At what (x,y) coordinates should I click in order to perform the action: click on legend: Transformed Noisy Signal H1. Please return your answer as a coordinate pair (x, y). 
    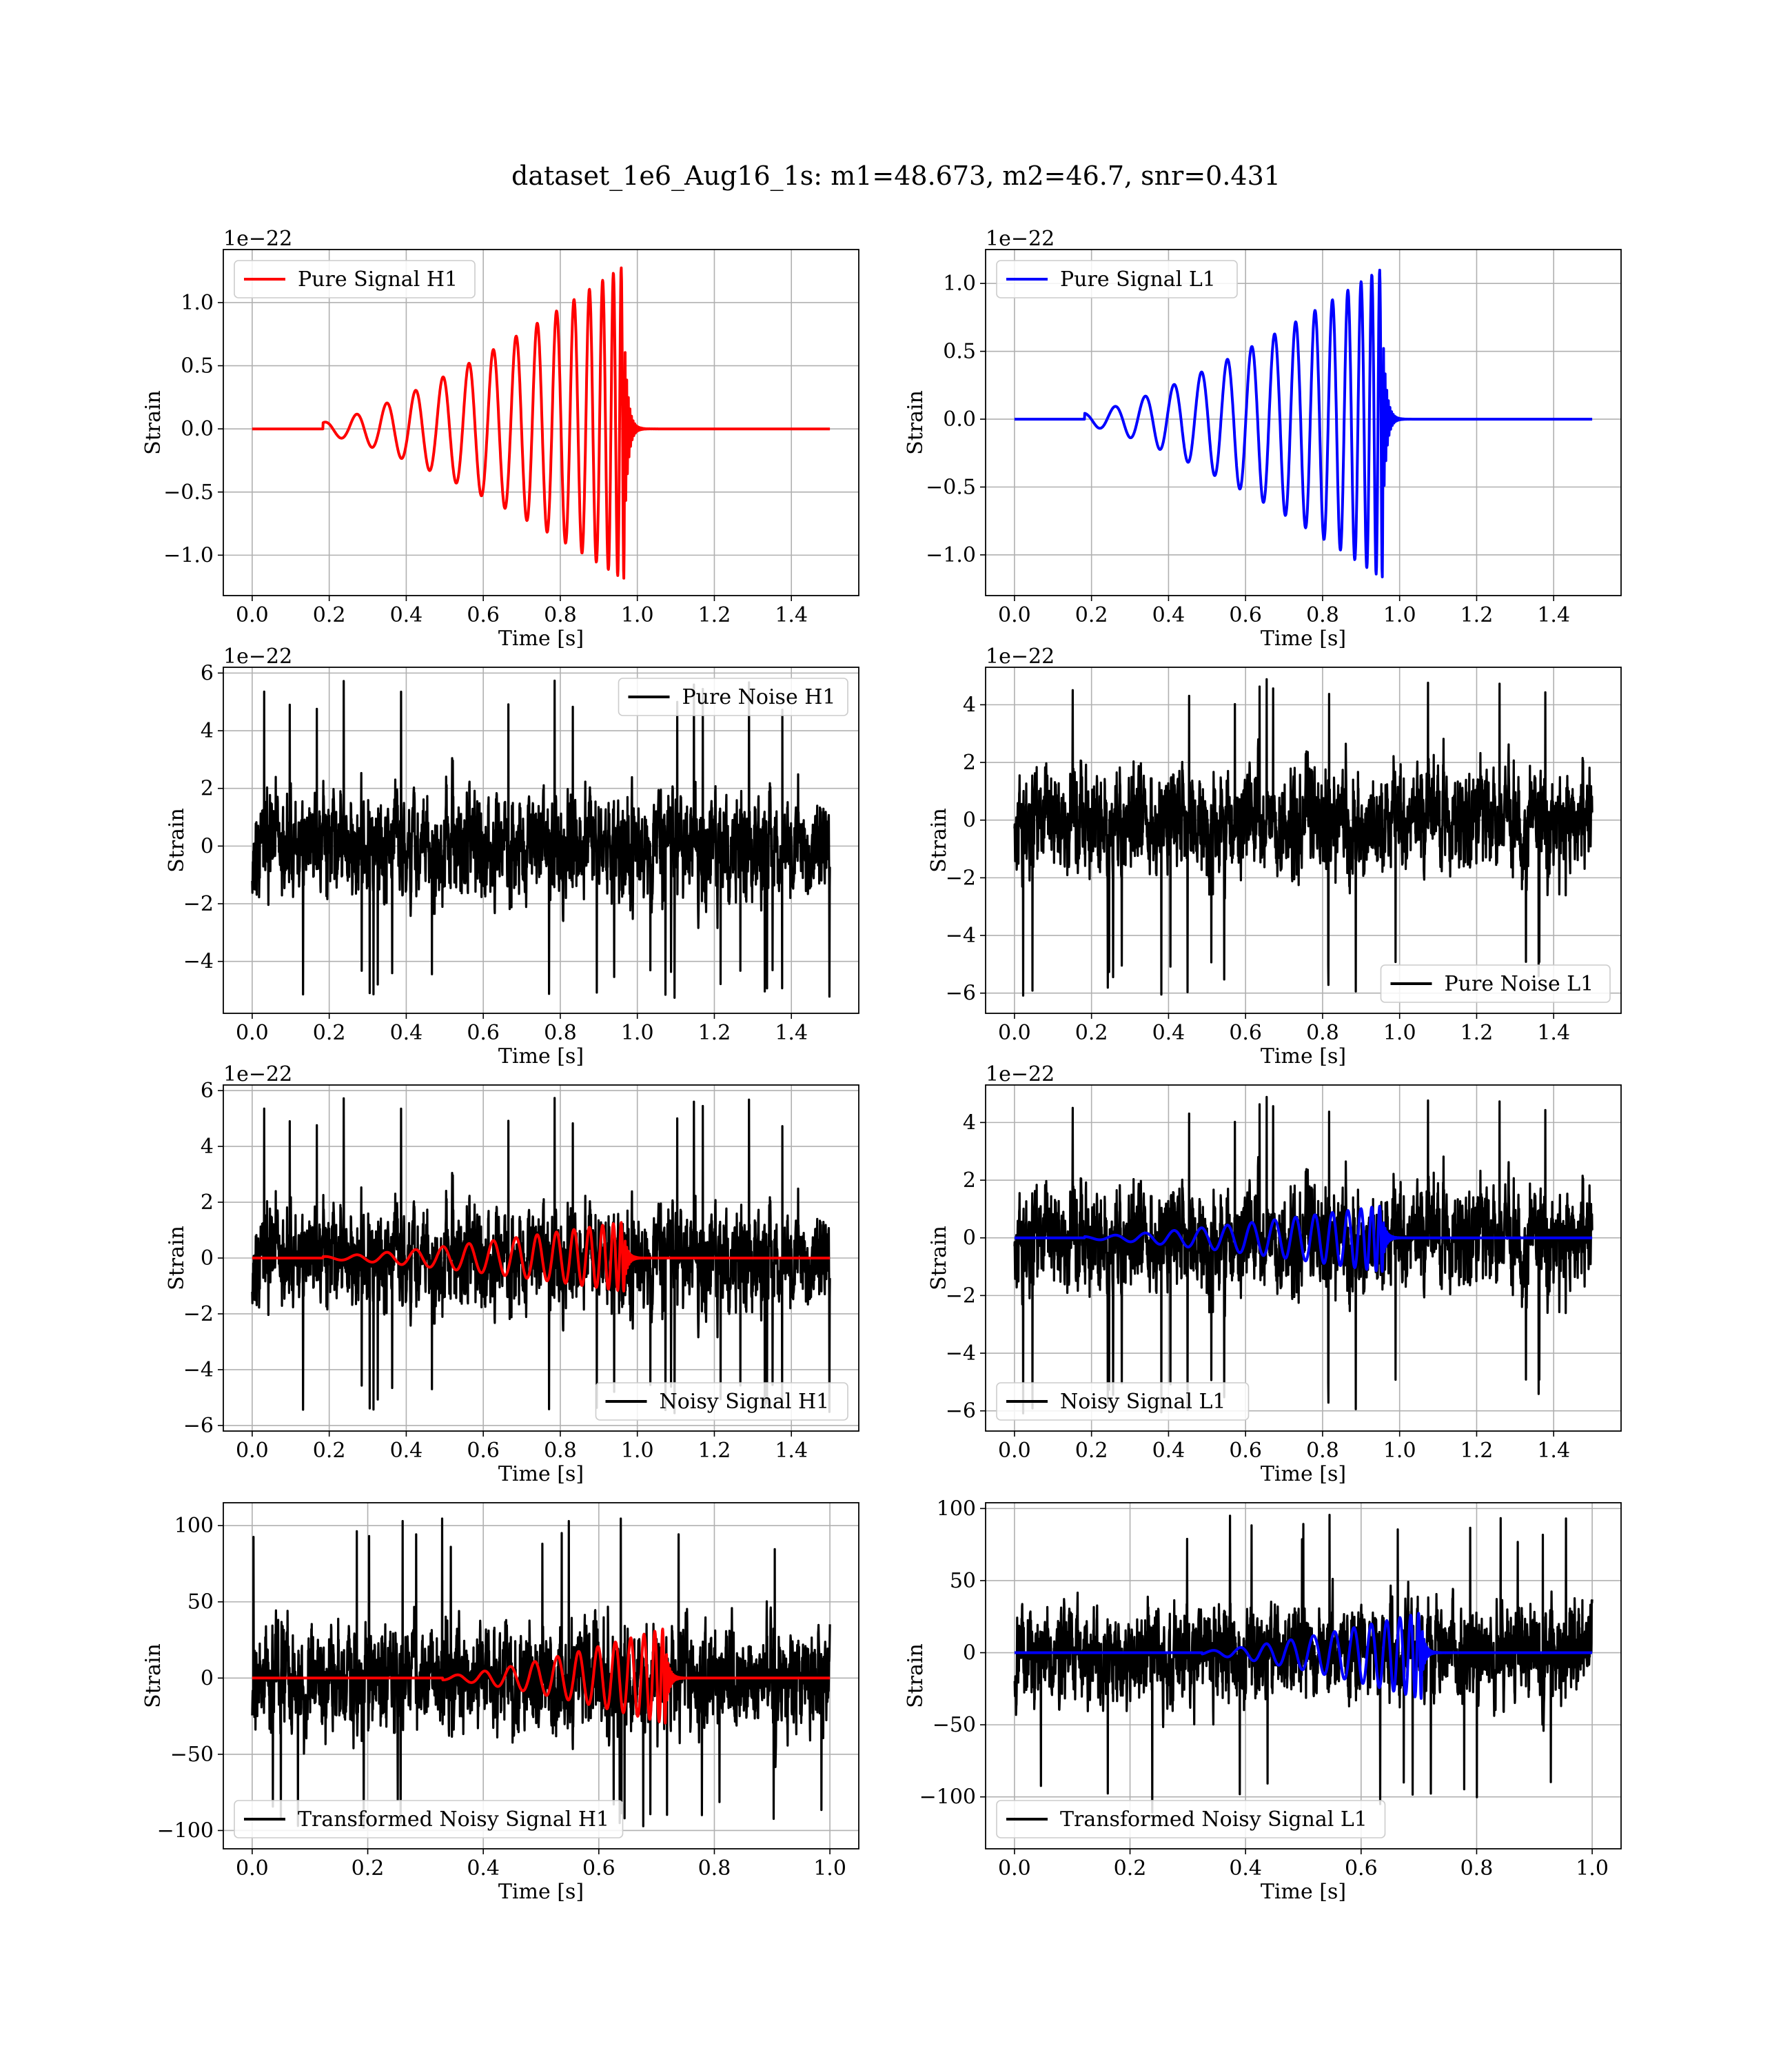
    Looking at the image, I should click on (429, 1819).